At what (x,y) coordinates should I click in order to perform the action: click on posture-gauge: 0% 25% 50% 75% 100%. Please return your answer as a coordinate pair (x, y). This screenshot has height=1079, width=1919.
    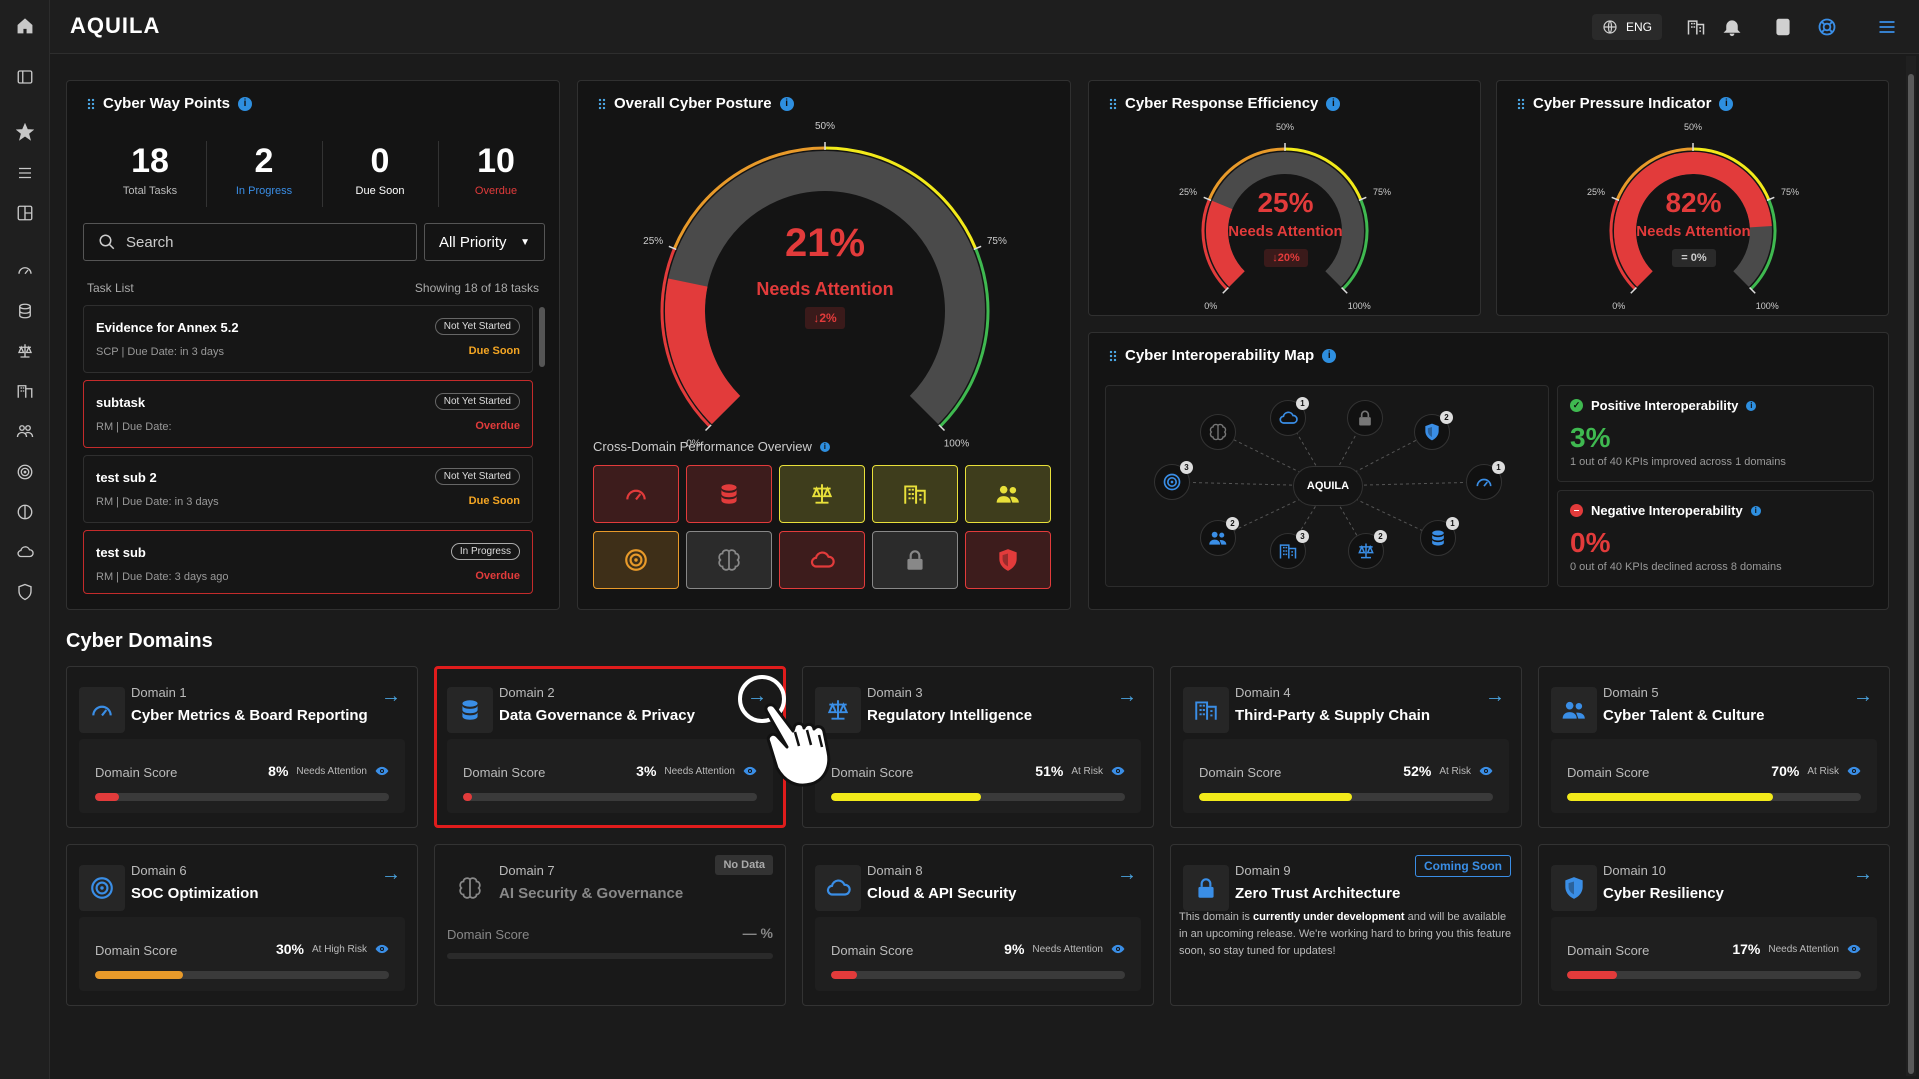
    Looking at the image, I should click on (825, 285).